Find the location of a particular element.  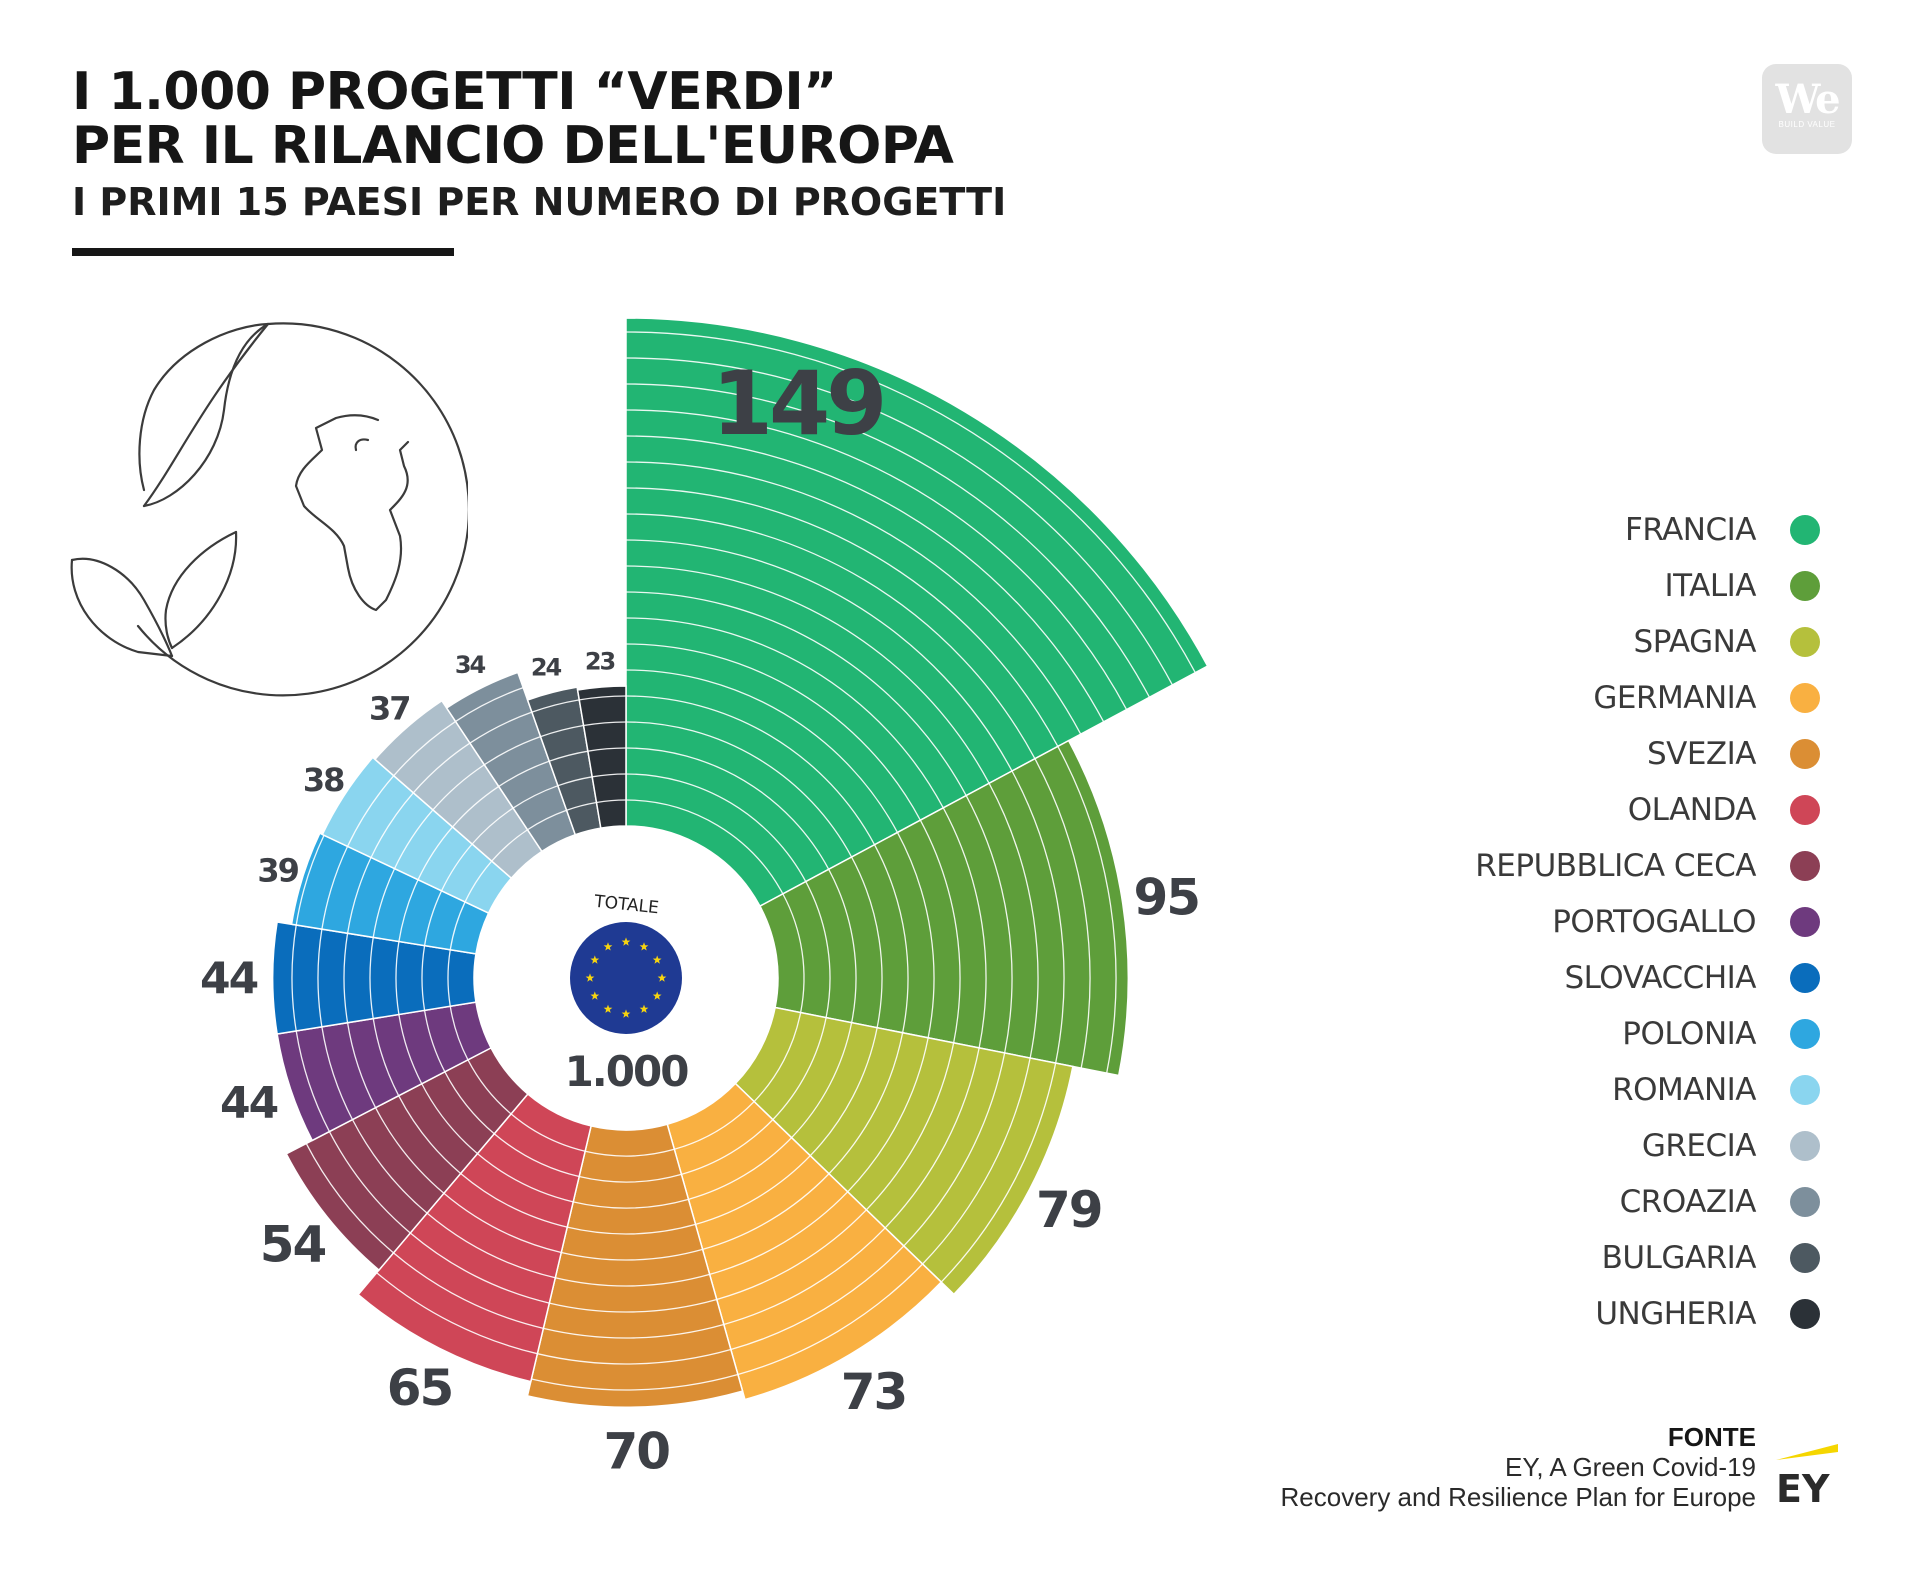

legend-item-bulgaria: BULGARIA is located at coordinates (1600, 1258).